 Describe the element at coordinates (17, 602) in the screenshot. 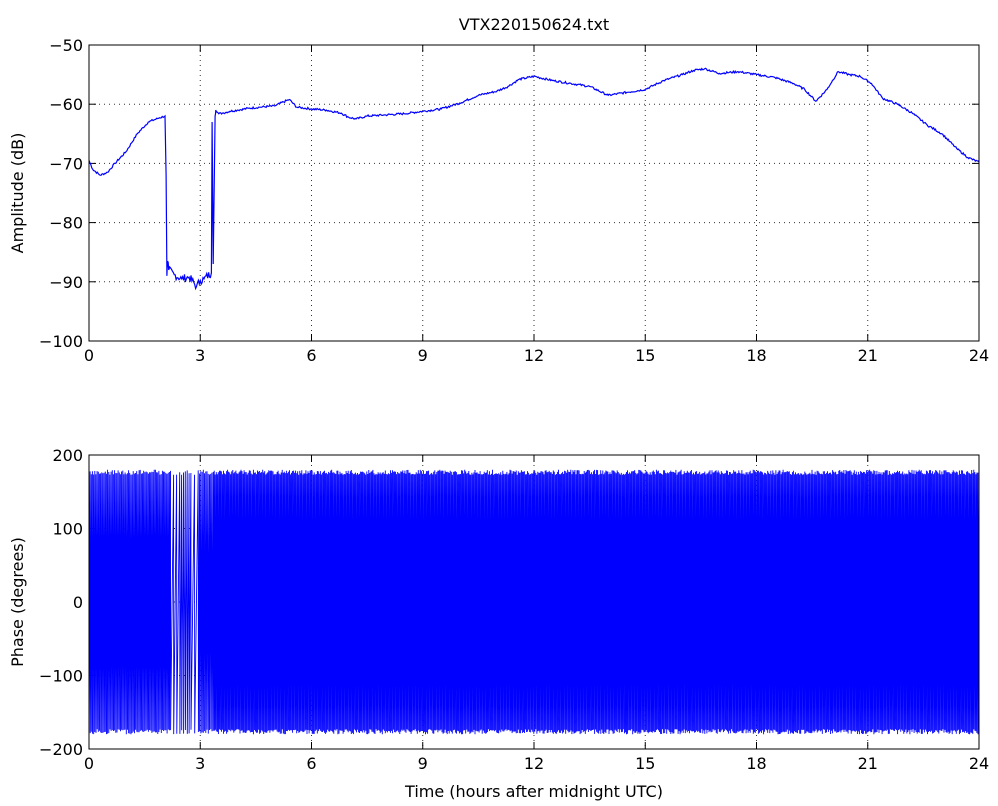

I see `phase-ylabel: Phase (degrees)` at that location.